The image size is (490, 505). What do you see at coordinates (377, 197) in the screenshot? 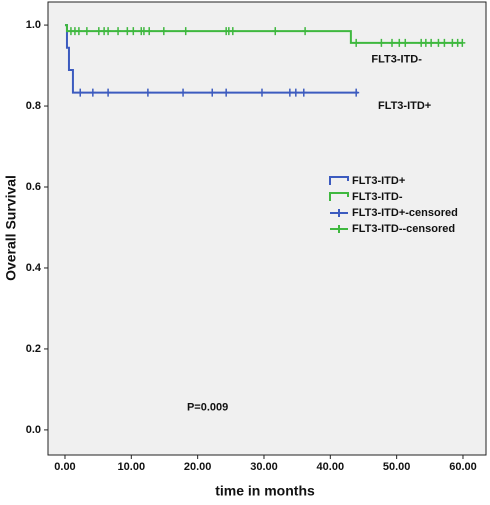
I see `legend-label: FLT3-ITD-` at bounding box center [377, 197].